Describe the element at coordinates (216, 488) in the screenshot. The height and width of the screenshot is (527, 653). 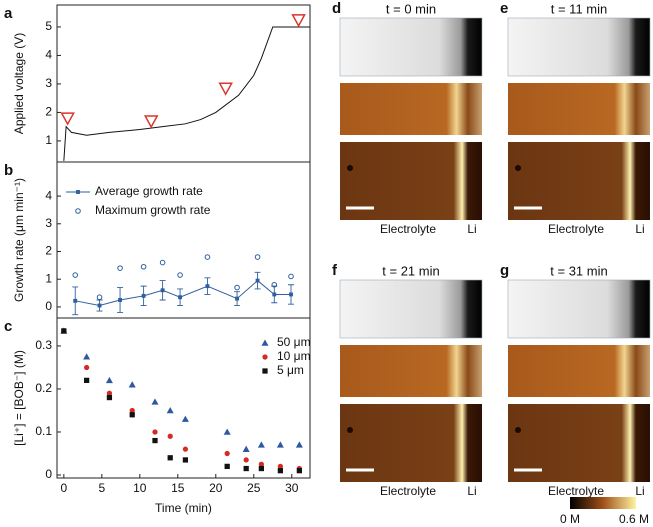
I see `x-tick-label: 20` at that location.